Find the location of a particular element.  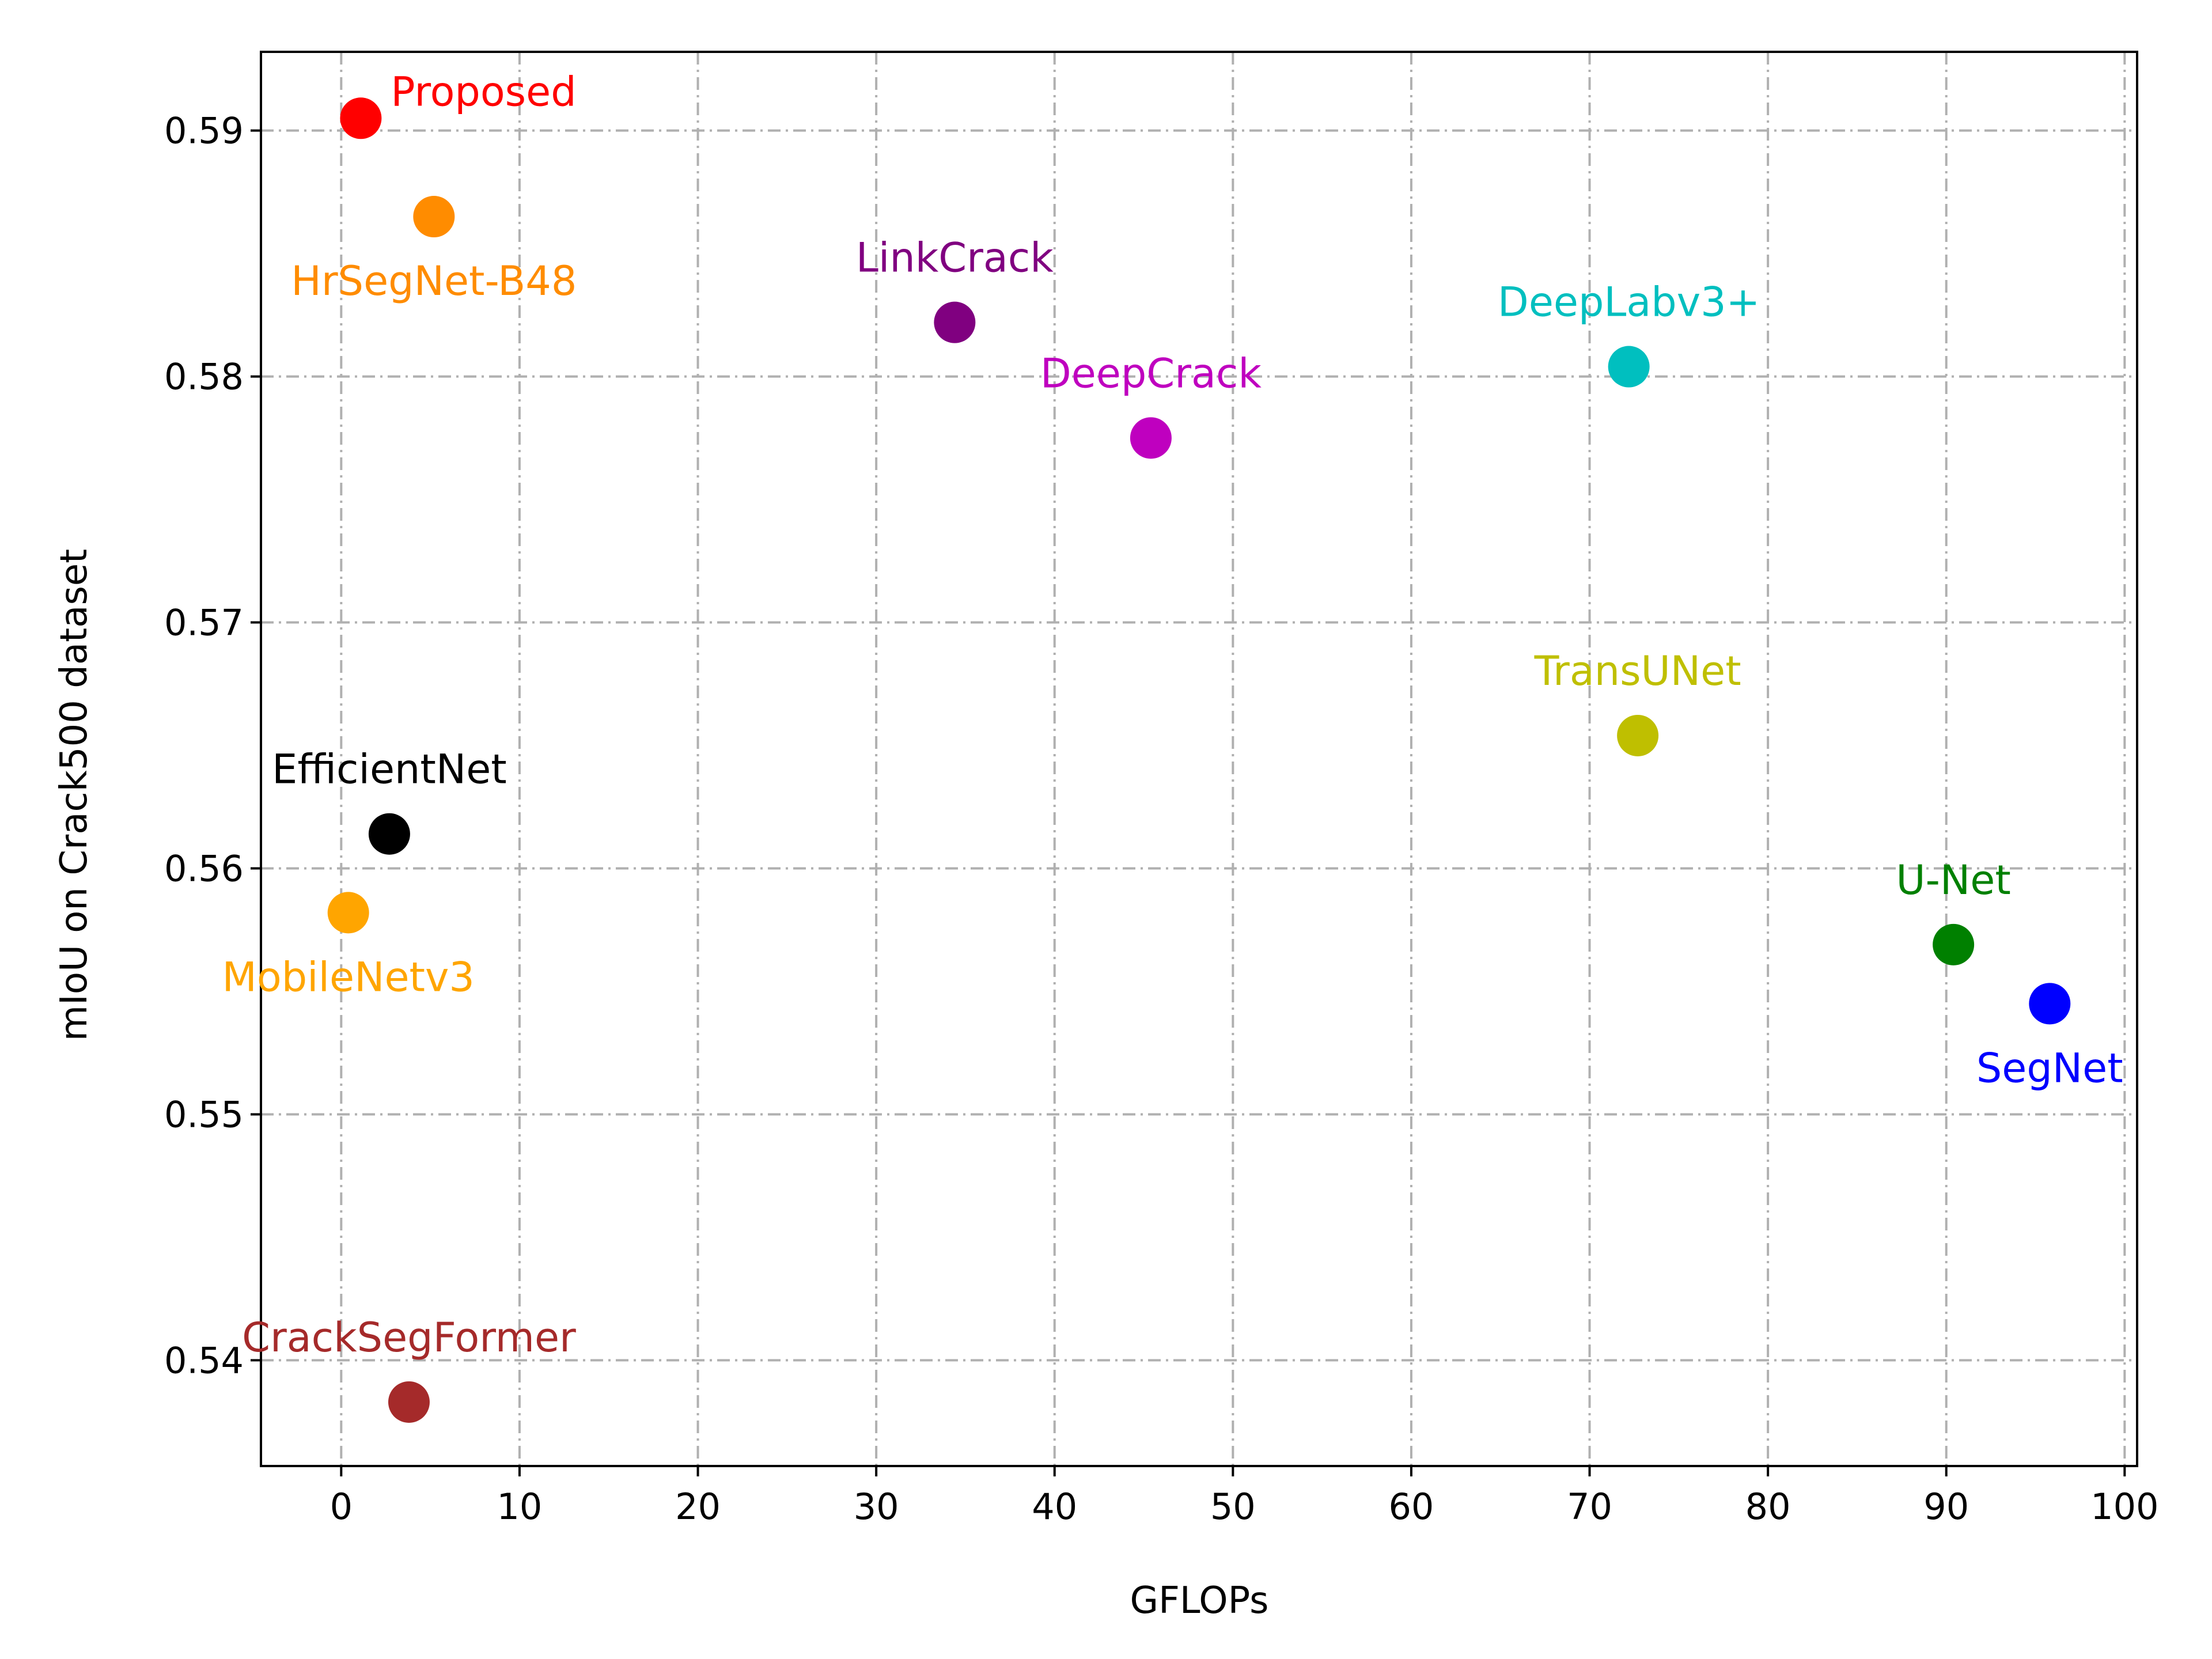

y-tick-label: 0.58 is located at coordinates (204, 377).